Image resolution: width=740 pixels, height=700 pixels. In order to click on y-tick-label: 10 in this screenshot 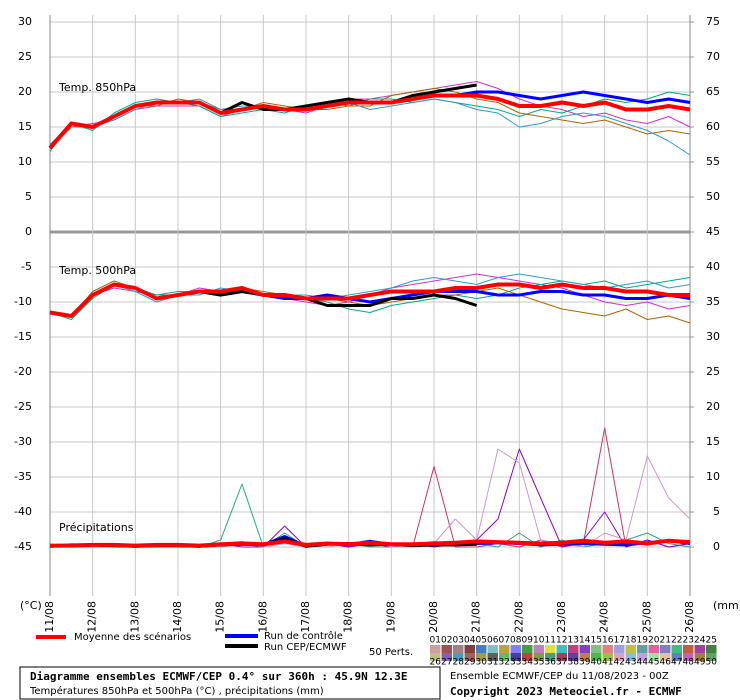, I will do `click(25, 161)`.